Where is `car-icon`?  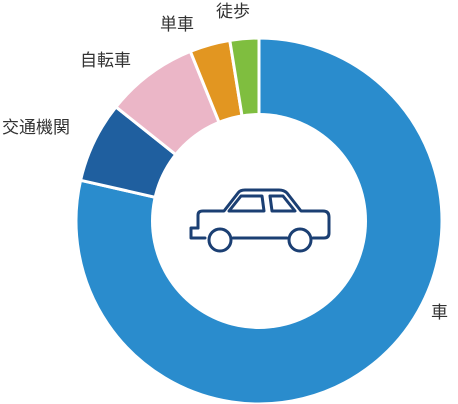
car-icon is located at coordinates (260, 220).